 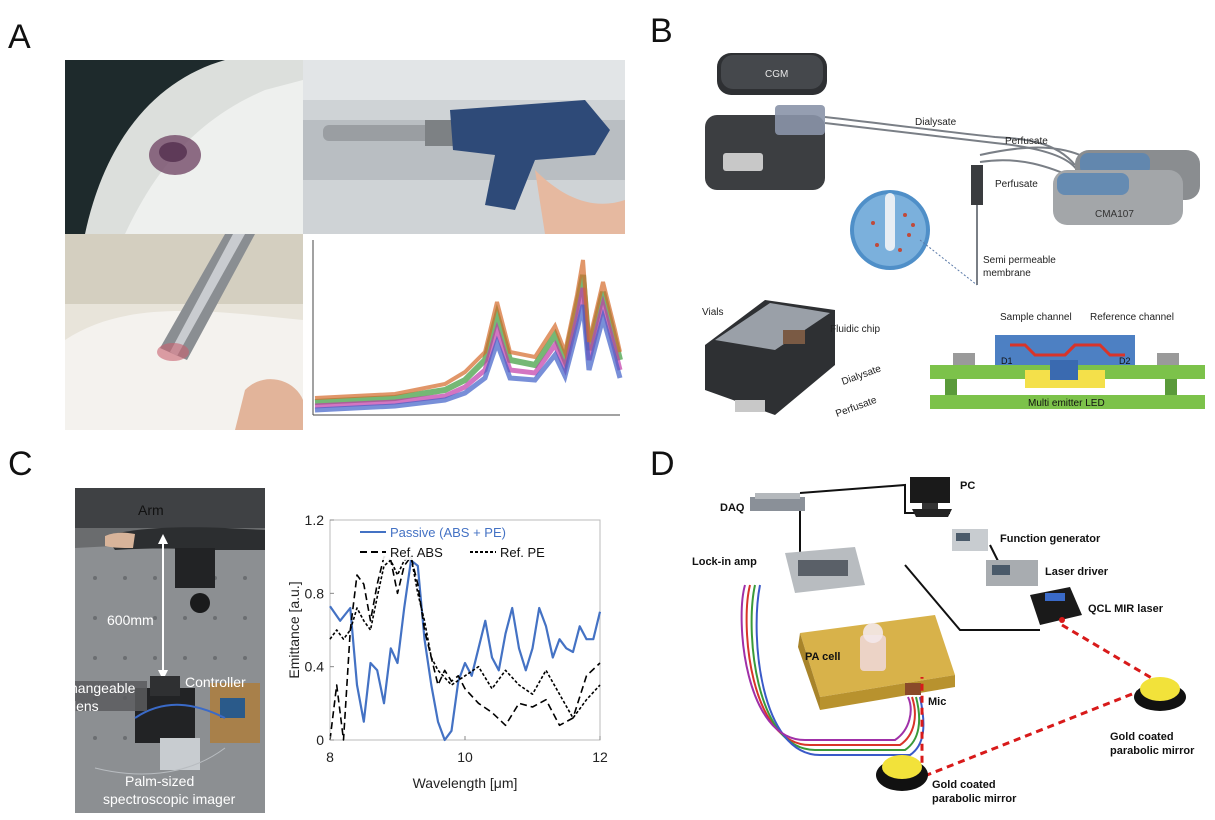 I want to click on function-generator-label: Function generator, so click(x=1050, y=539).